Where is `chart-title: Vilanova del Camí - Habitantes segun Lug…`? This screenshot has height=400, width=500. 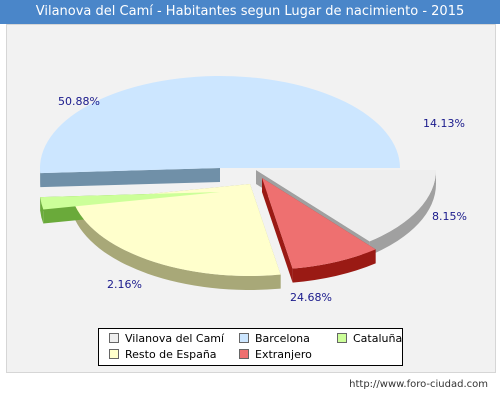 chart-title: Vilanova del Camí - Habitantes segun Lug… is located at coordinates (250, 12).